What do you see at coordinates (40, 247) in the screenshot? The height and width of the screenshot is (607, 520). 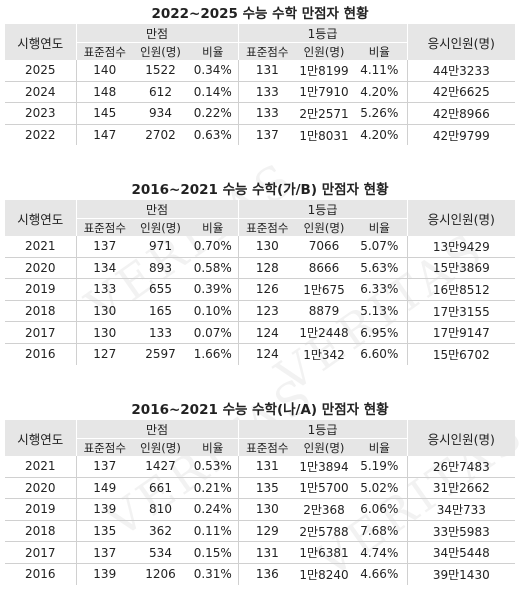 I see `table-cell: 2021` at bounding box center [40, 247].